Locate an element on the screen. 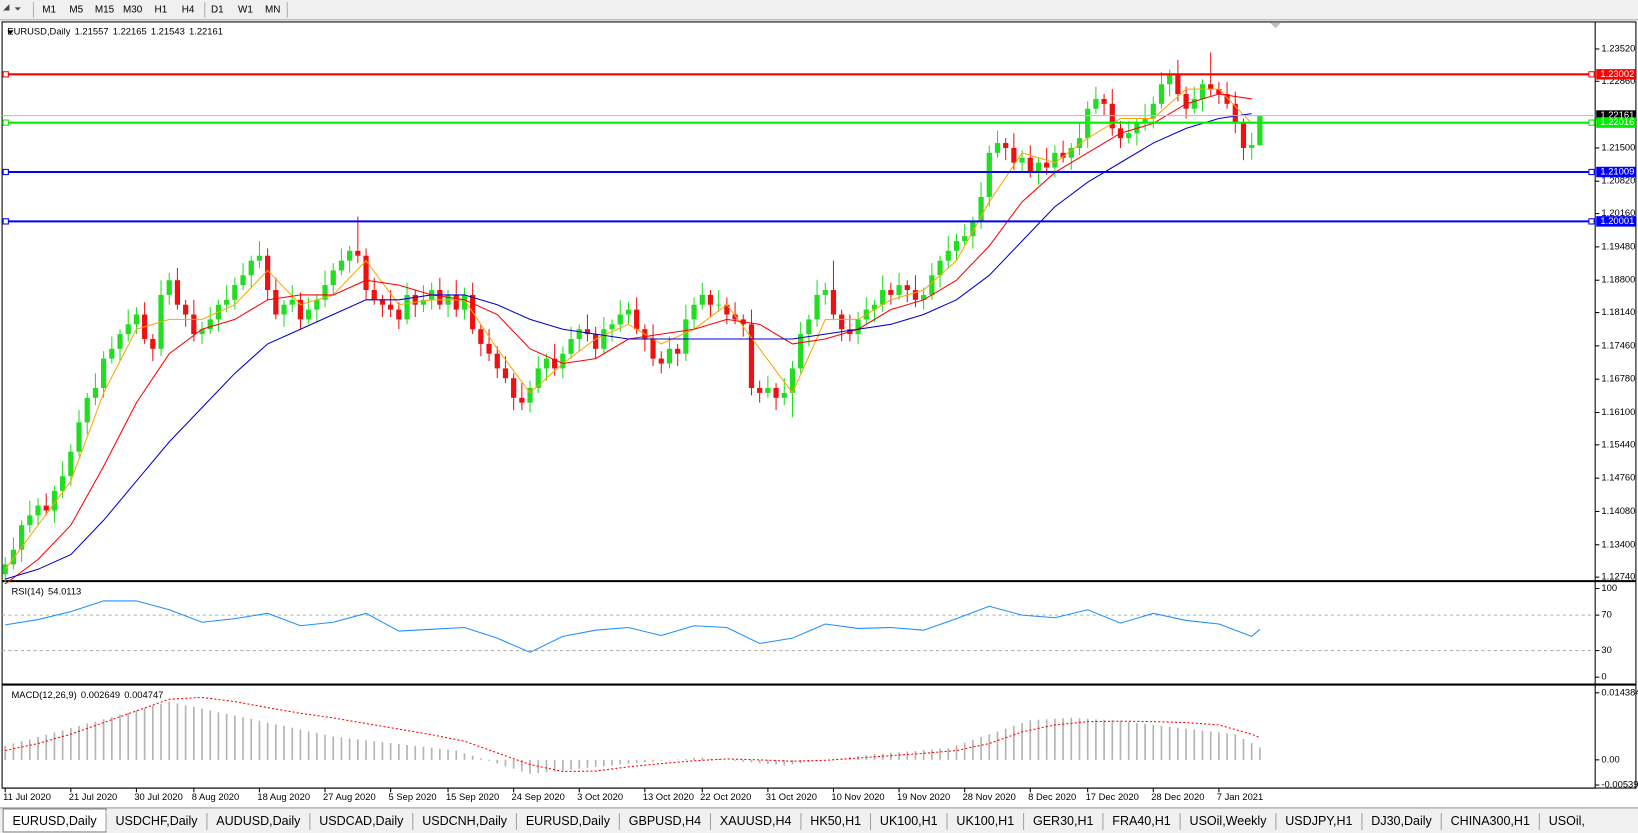 The width and height of the screenshot is (1638, 833). timeframe-button: H1 is located at coordinates (161, 10).